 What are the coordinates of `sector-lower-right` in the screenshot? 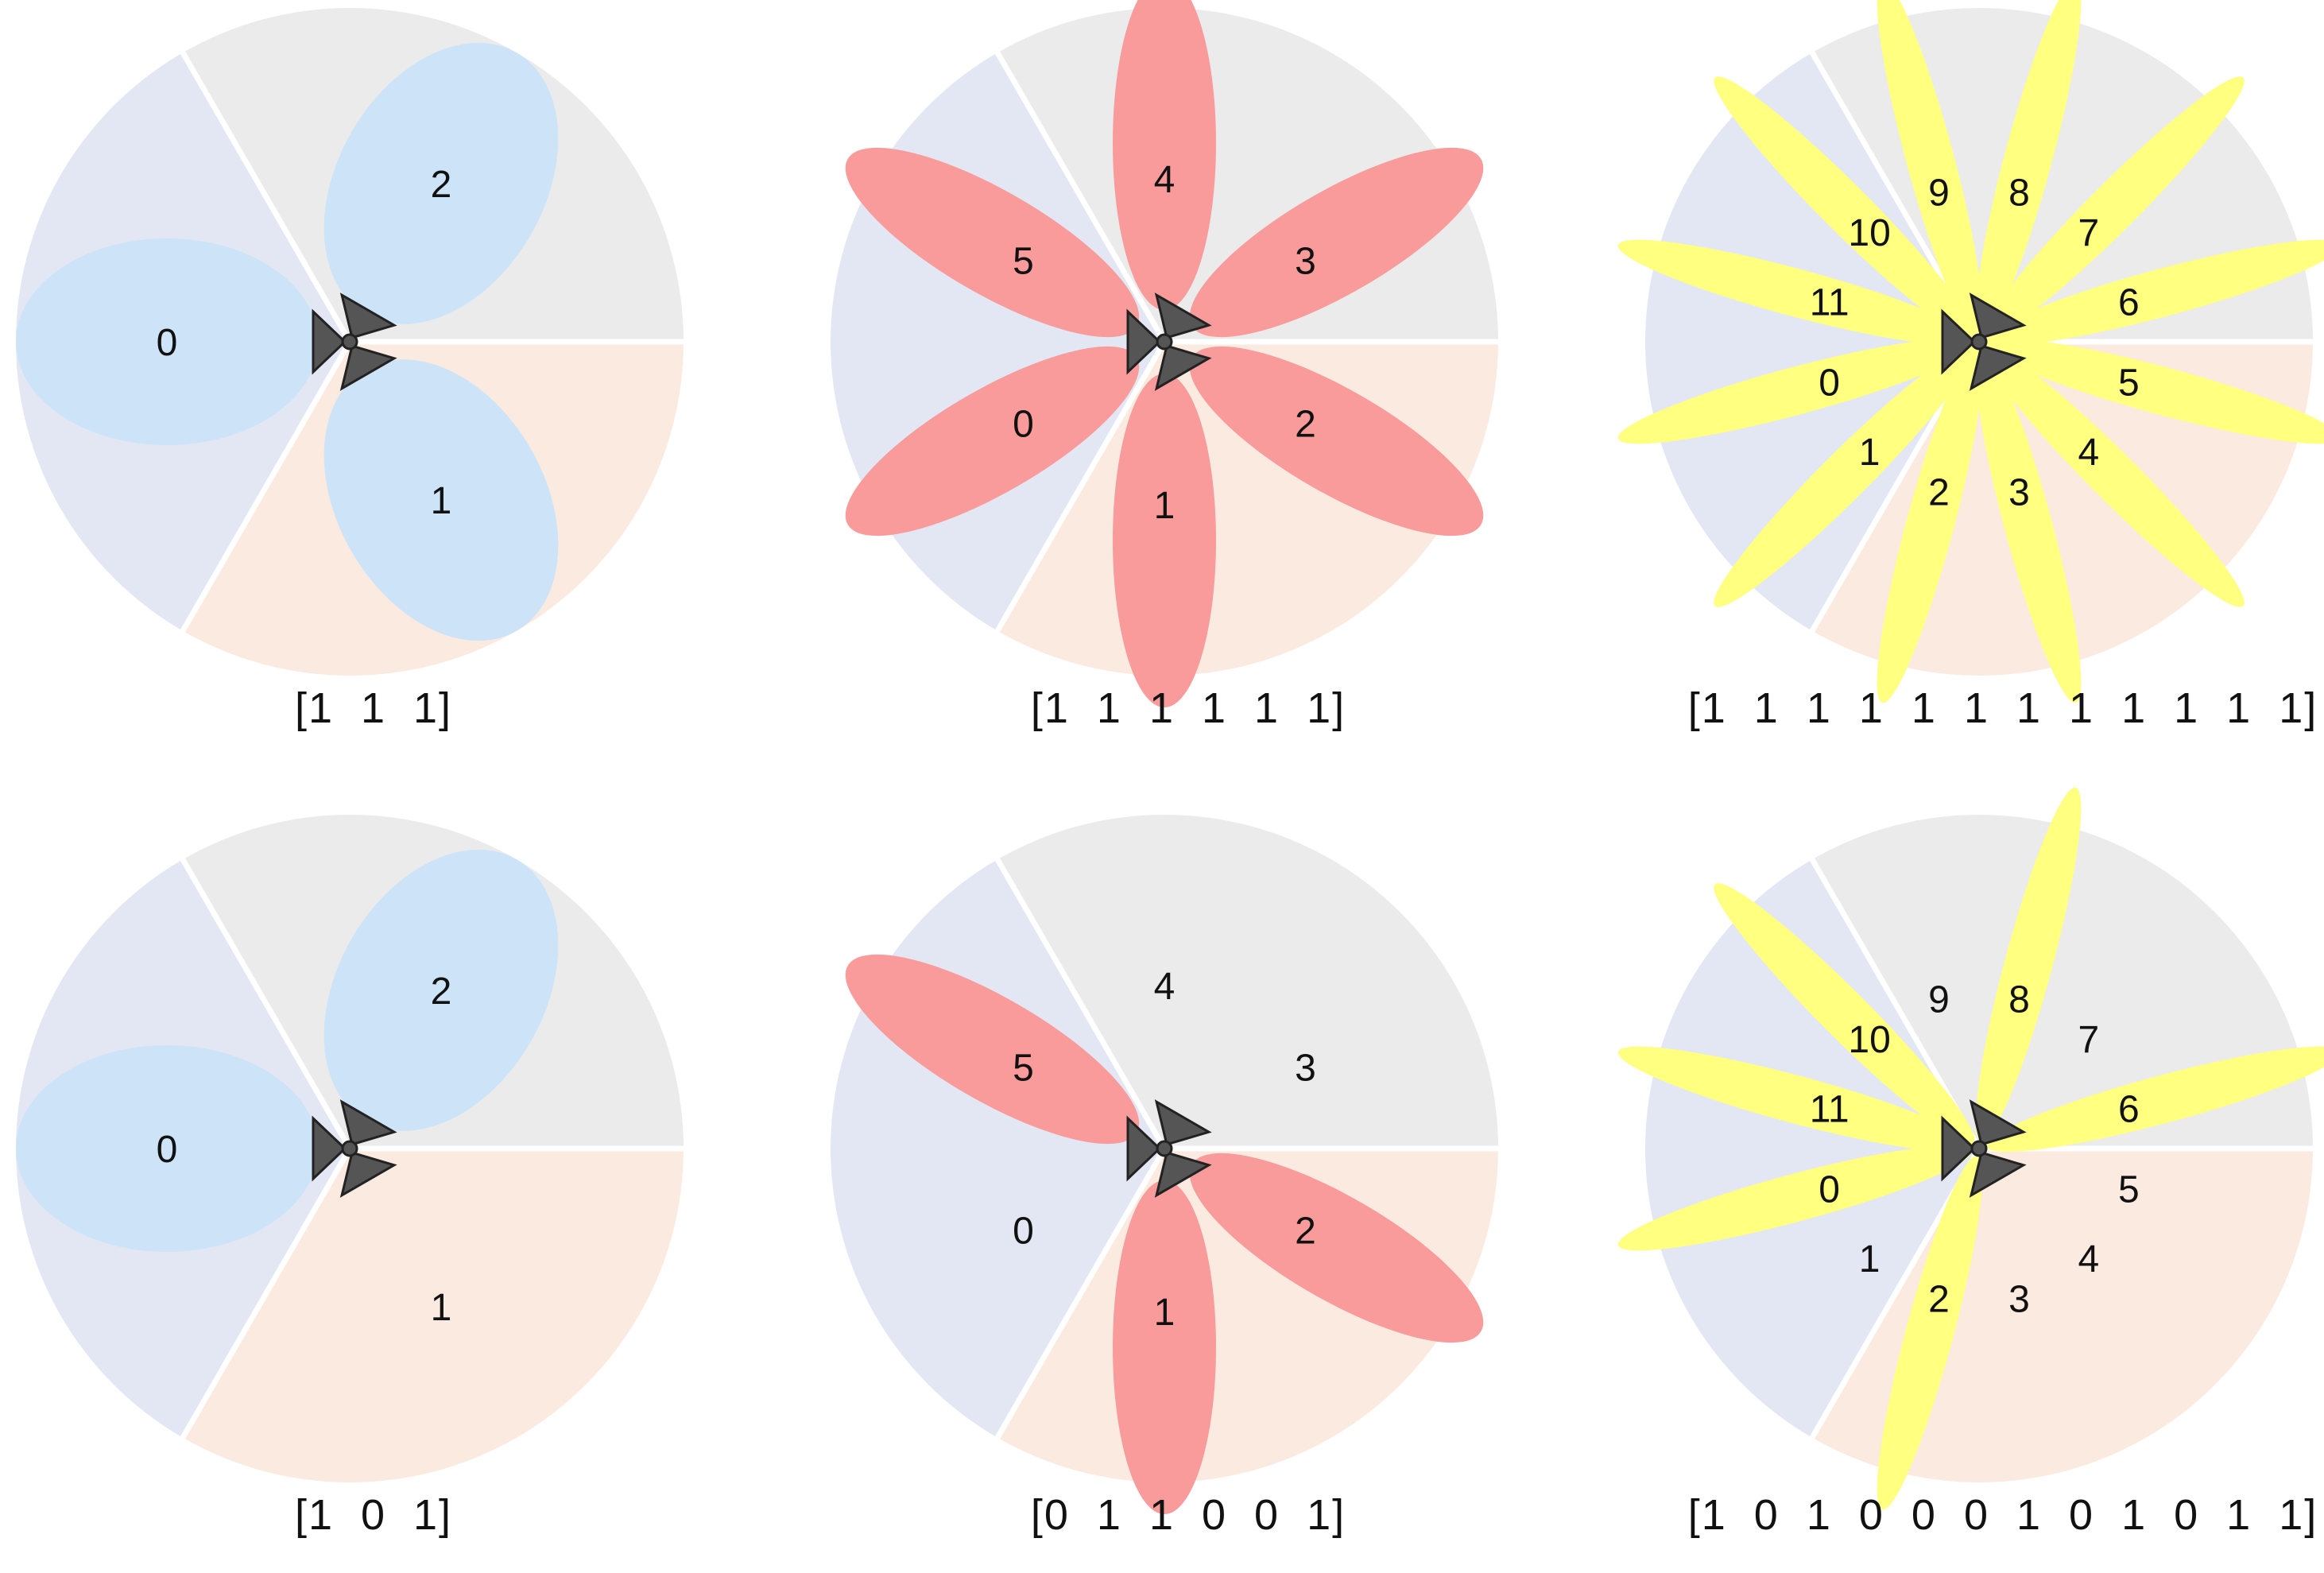 It's located at (433, 1315).